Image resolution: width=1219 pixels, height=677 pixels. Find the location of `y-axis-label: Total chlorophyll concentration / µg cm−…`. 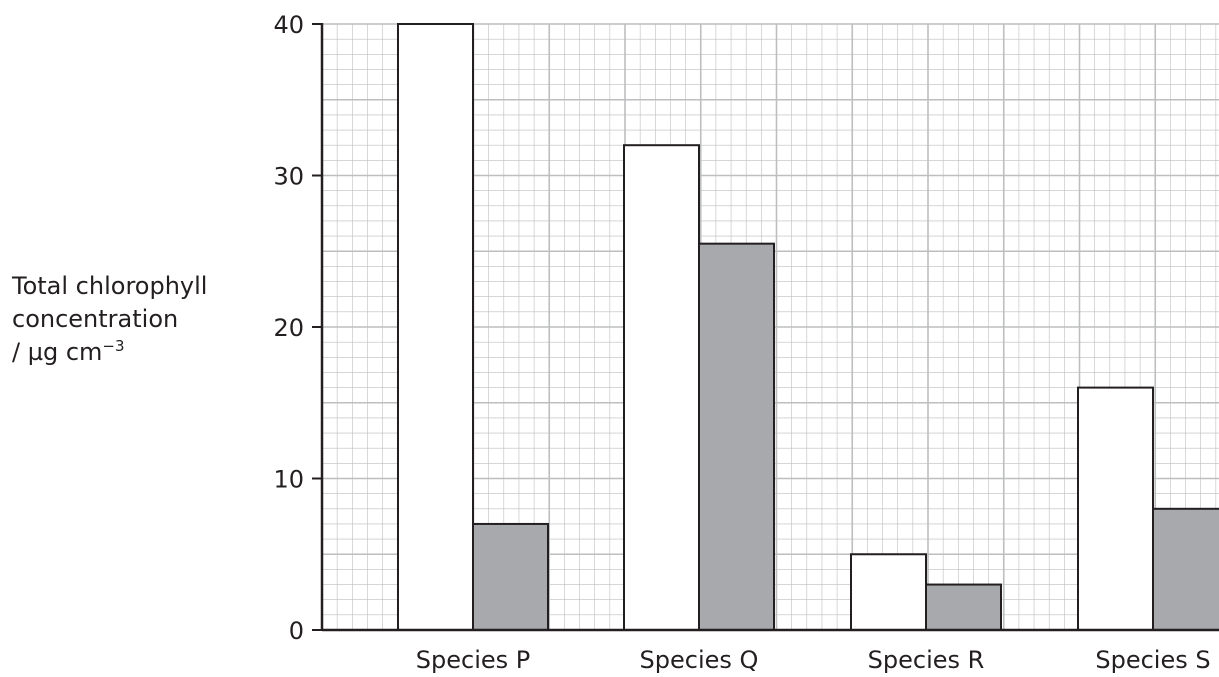

y-axis-label: Total chlorophyll concentration / µg cm−… is located at coordinates (129, 319).